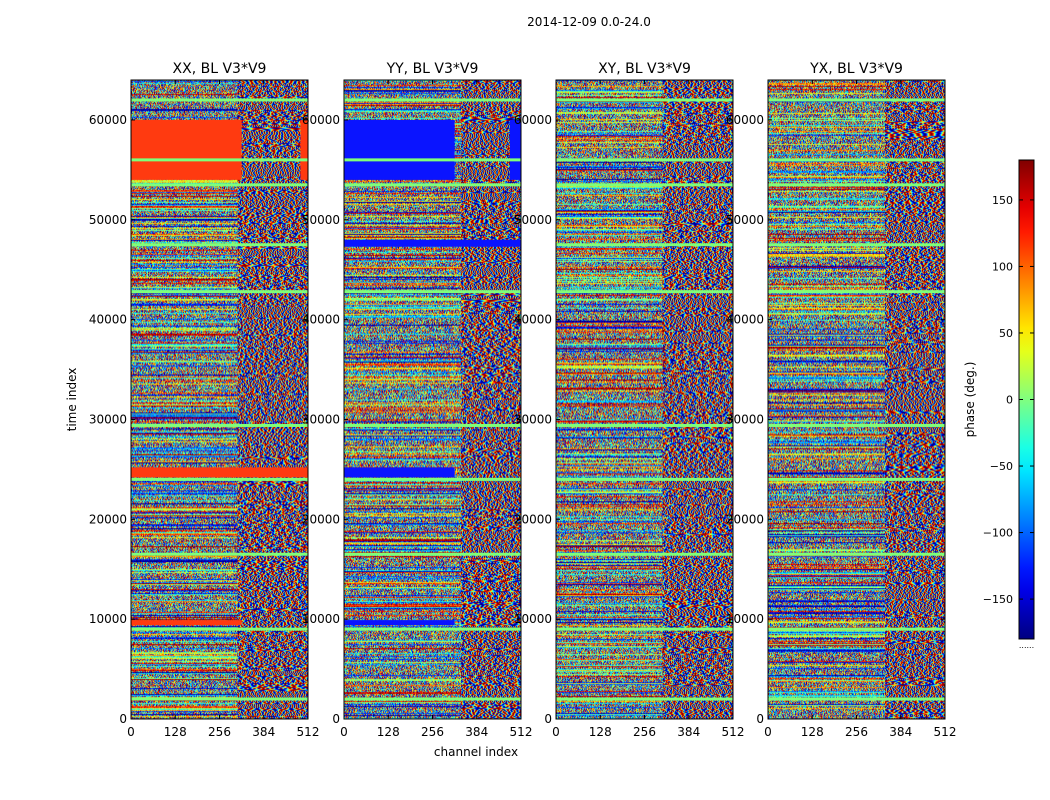  I want to click on y-axis-label: time index, so click(72, 400).